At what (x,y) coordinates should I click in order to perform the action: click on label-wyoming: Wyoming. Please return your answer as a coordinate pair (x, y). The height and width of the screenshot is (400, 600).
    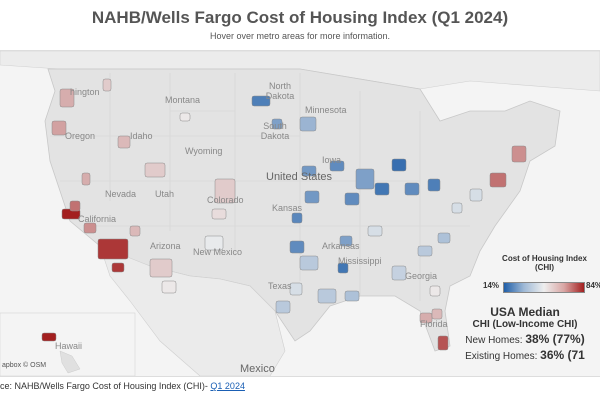
    Looking at the image, I should click on (204, 151).